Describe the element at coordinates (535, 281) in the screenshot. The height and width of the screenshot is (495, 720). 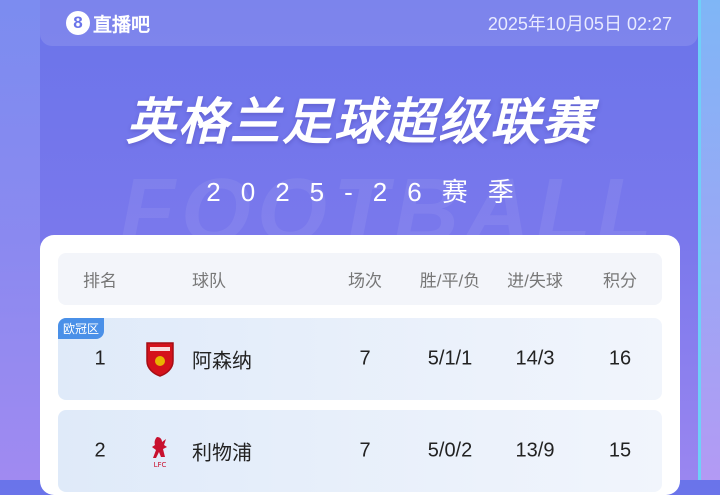
I see `col-goals: 进/失球` at that location.